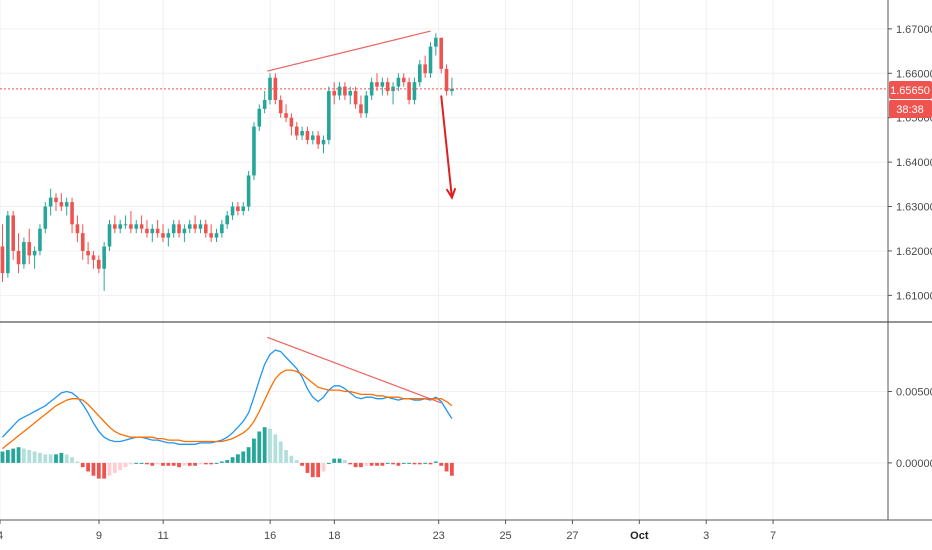 The height and width of the screenshot is (550, 932). I want to click on macd-line, so click(227, 397).